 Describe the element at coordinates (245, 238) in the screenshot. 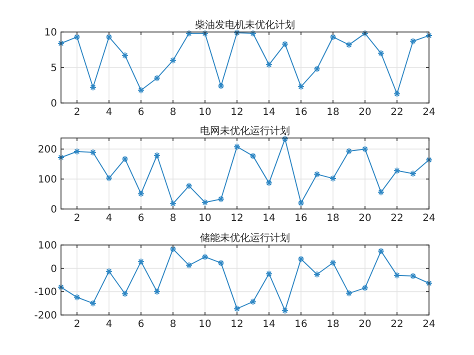

I see `chart-title: 储能未优化运行计划` at that location.